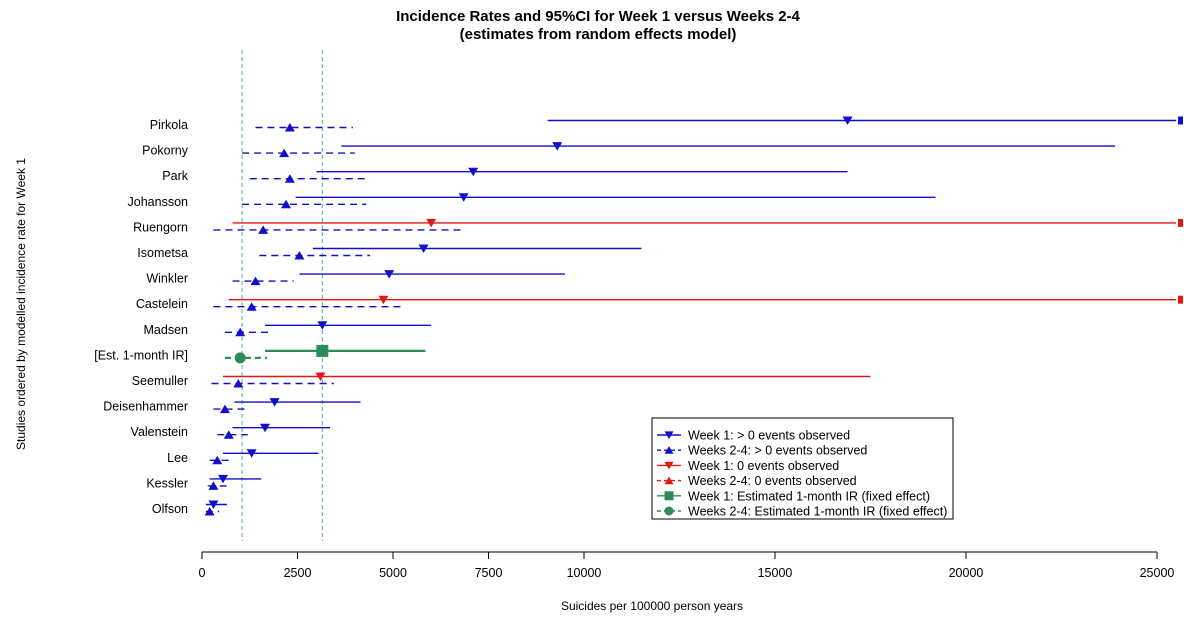  Describe the element at coordinates (298, 573) in the screenshot. I see `x-tick-label: 2500` at that location.